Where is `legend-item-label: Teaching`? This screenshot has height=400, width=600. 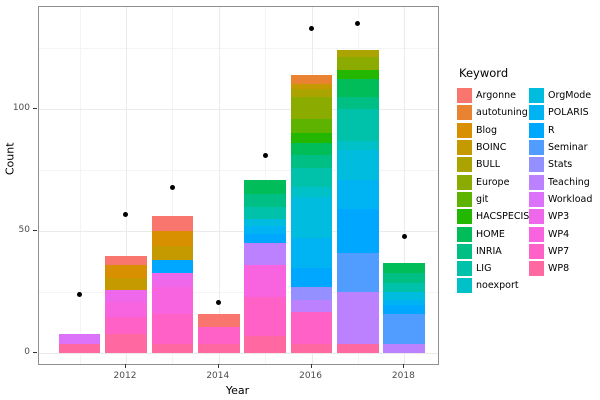
legend-item-label: Teaching is located at coordinates (569, 182).